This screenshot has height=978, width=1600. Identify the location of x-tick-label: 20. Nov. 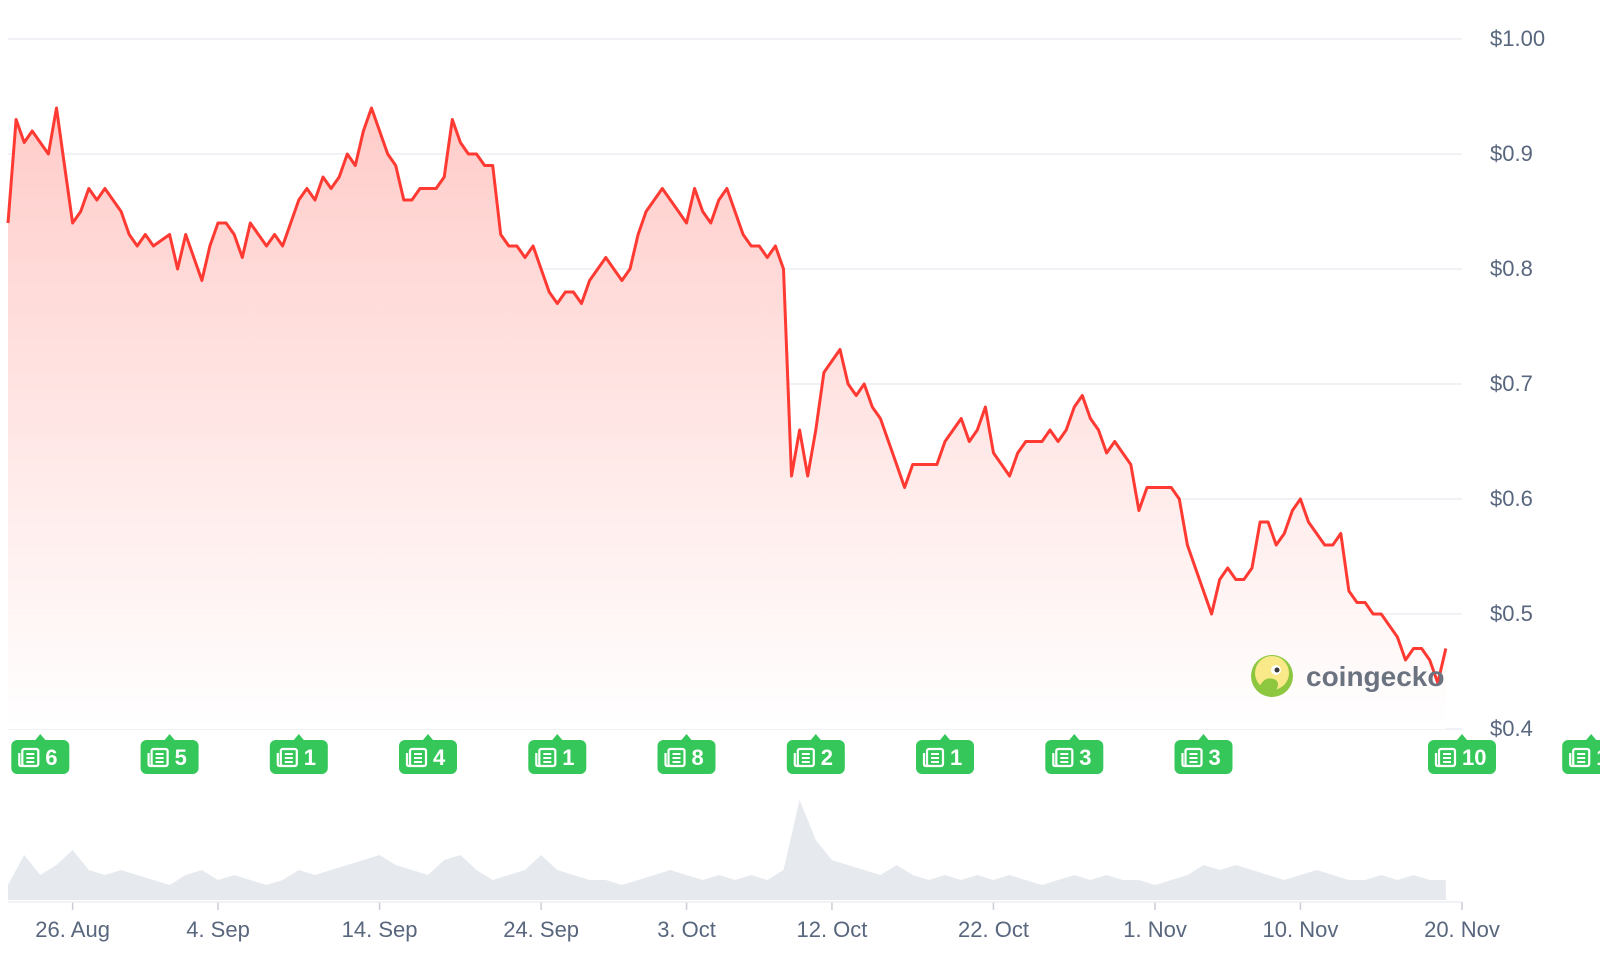
(1462, 929).